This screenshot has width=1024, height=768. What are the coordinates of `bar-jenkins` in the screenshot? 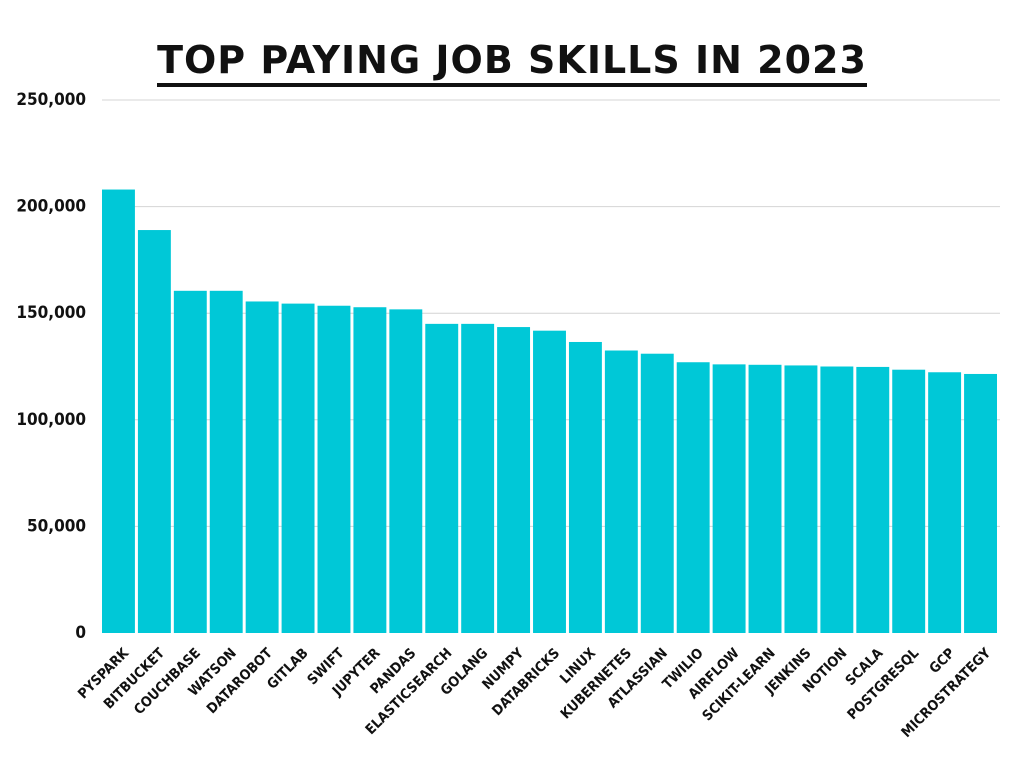 It's located at (801, 499).